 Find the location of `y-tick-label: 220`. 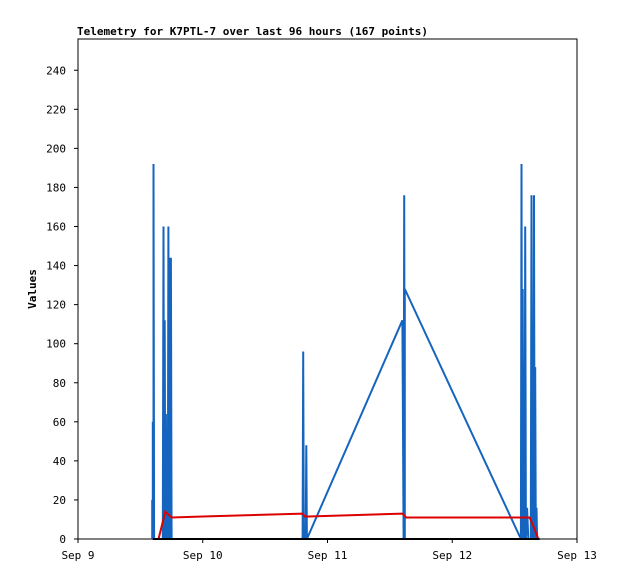

y-tick-label: 220 is located at coordinates (56, 109).